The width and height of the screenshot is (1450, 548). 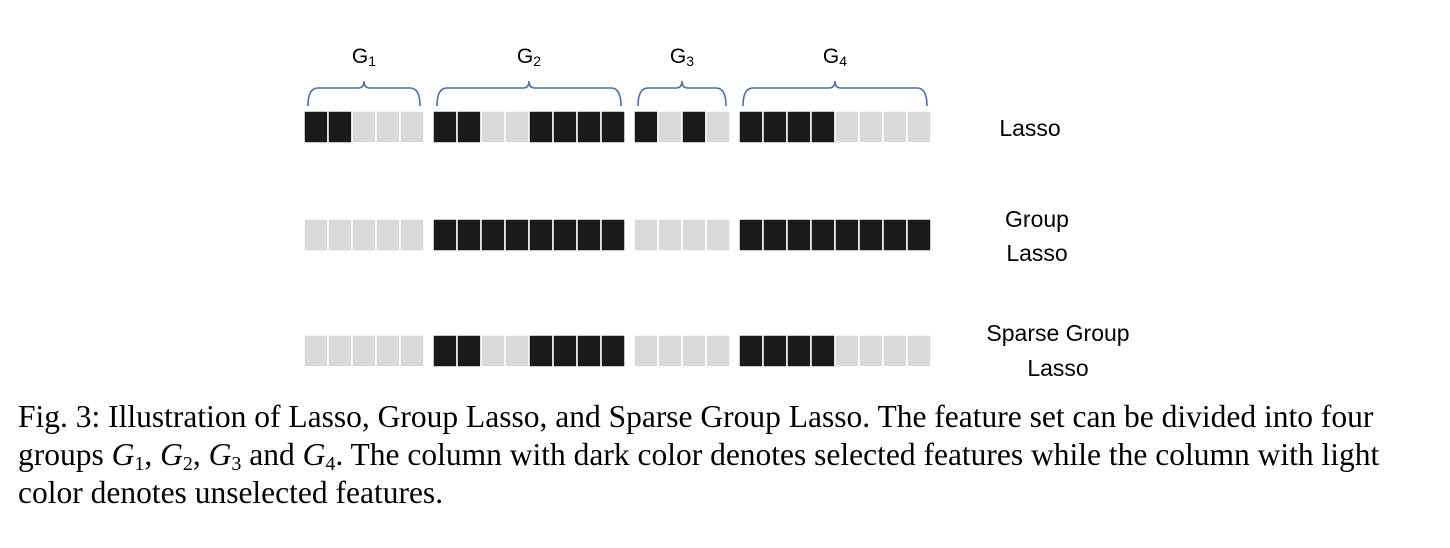 What do you see at coordinates (799, 351) in the screenshot?
I see `cell-row3-group4-feature3` at bounding box center [799, 351].